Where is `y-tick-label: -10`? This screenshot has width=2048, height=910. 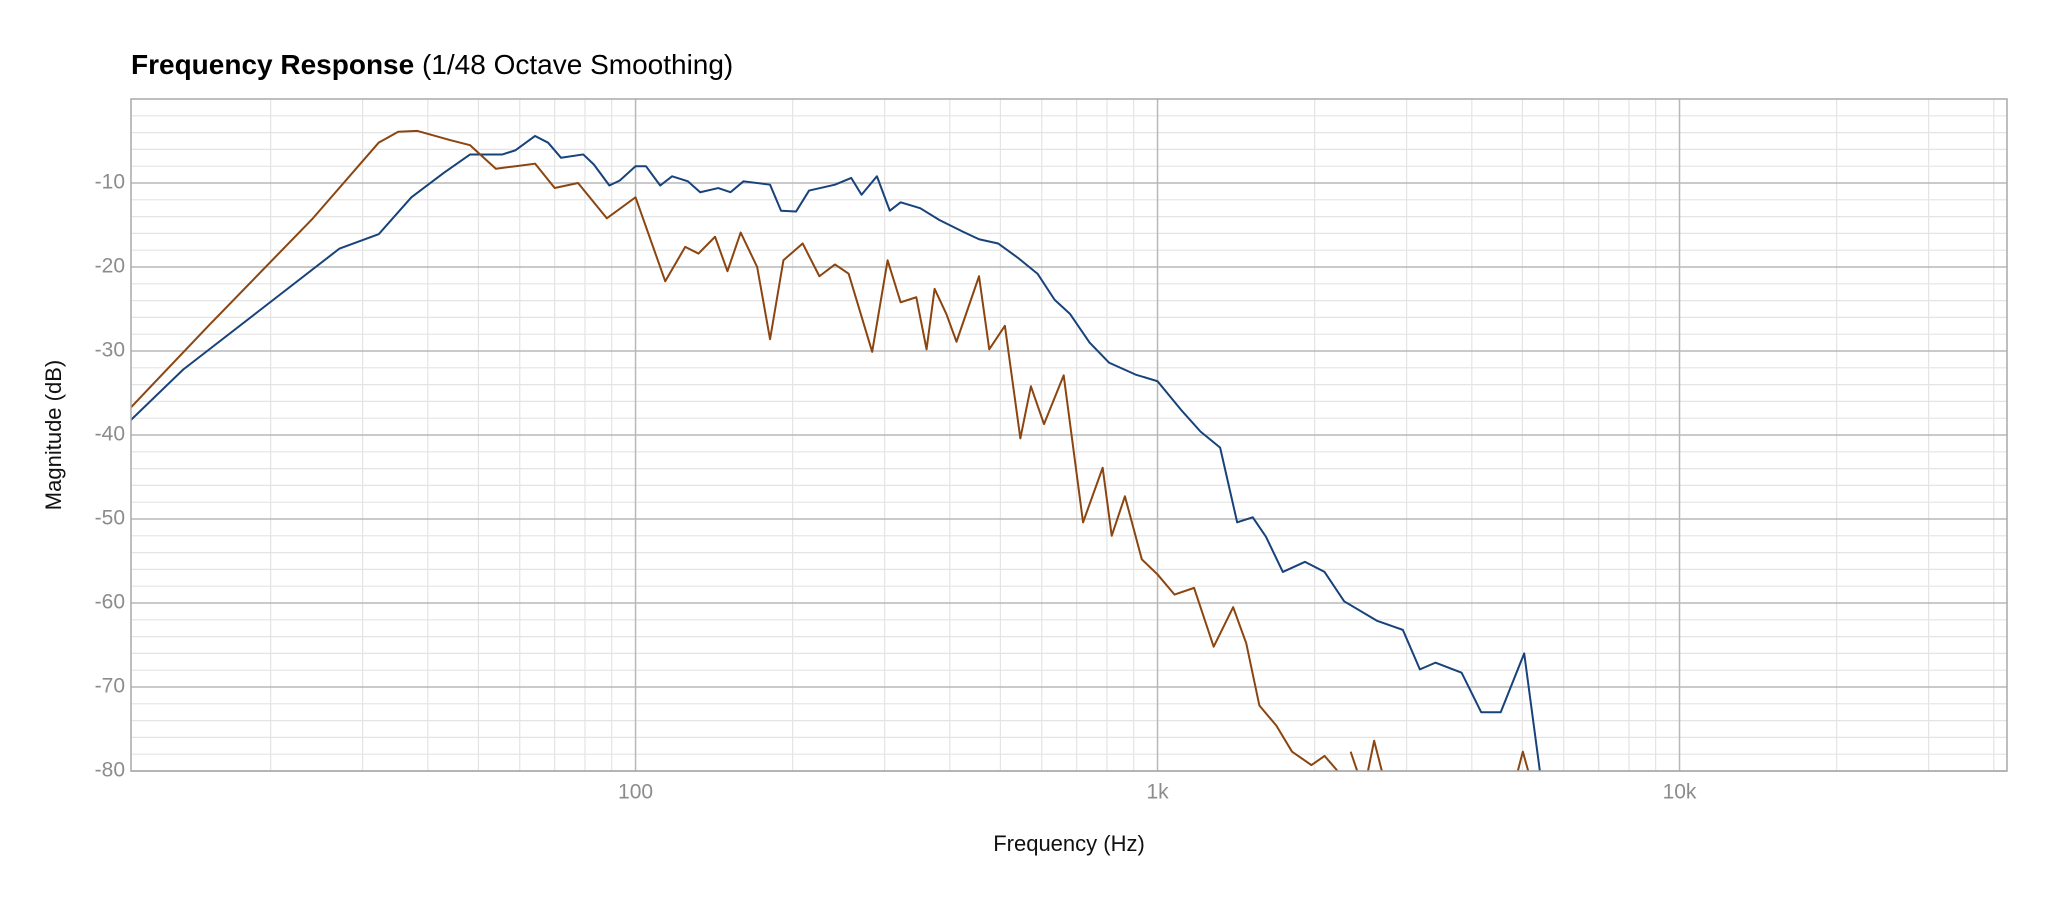 y-tick-label: -10 is located at coordinates (110, 182).